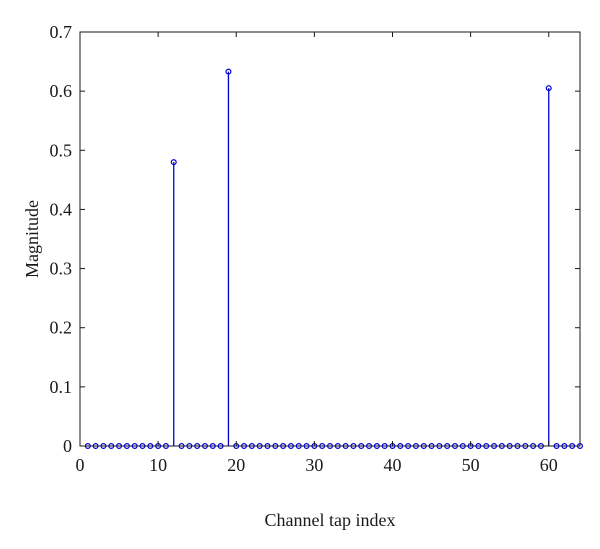 The width and height of the screenshot is (600, 549). What do you see at coordinates (158, 465) in the screenshot?
I see `x-tick-label: 10` at bounding box center [158, 465].